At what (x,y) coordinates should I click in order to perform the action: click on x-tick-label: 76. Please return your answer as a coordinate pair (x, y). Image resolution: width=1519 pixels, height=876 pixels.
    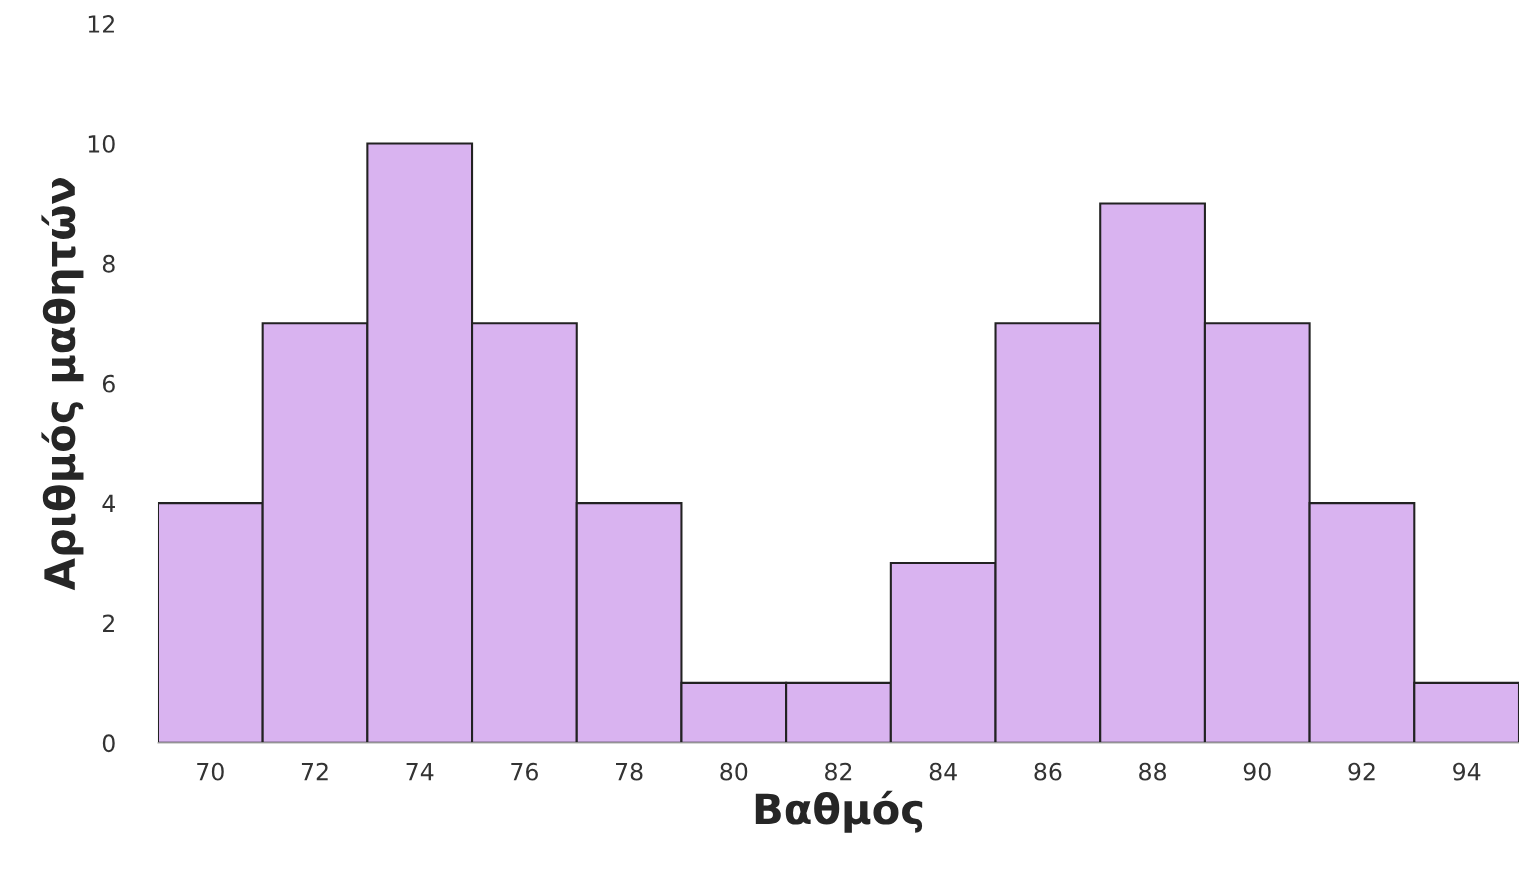
    Looking at the image, I should click on (524, 771).